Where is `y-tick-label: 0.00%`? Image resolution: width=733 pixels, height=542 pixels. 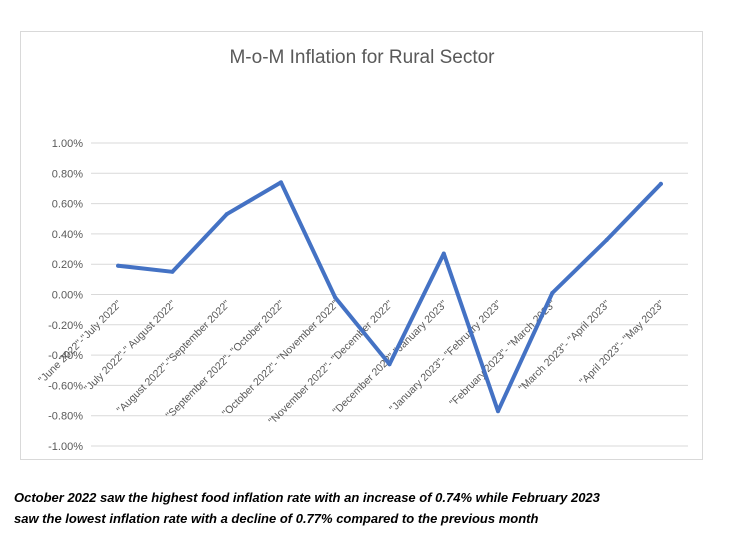
y-tick-label: 0.00% is located at coordinates (67, 296).